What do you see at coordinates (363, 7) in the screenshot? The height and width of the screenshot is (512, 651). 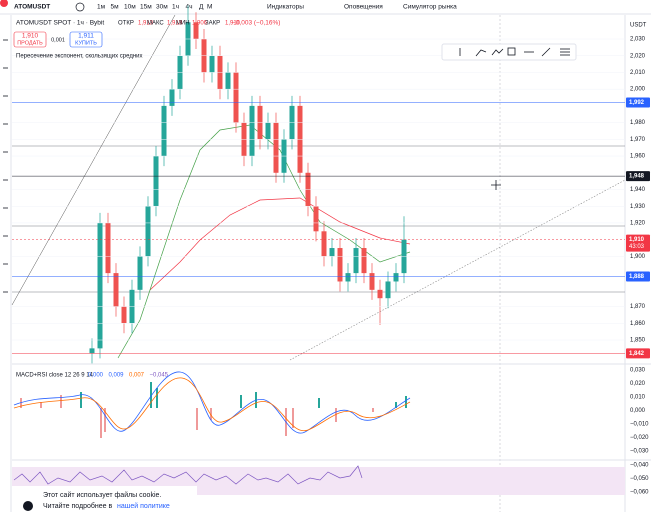 I see `alerts-button: Оповещения` at bounding box center [363, 7].